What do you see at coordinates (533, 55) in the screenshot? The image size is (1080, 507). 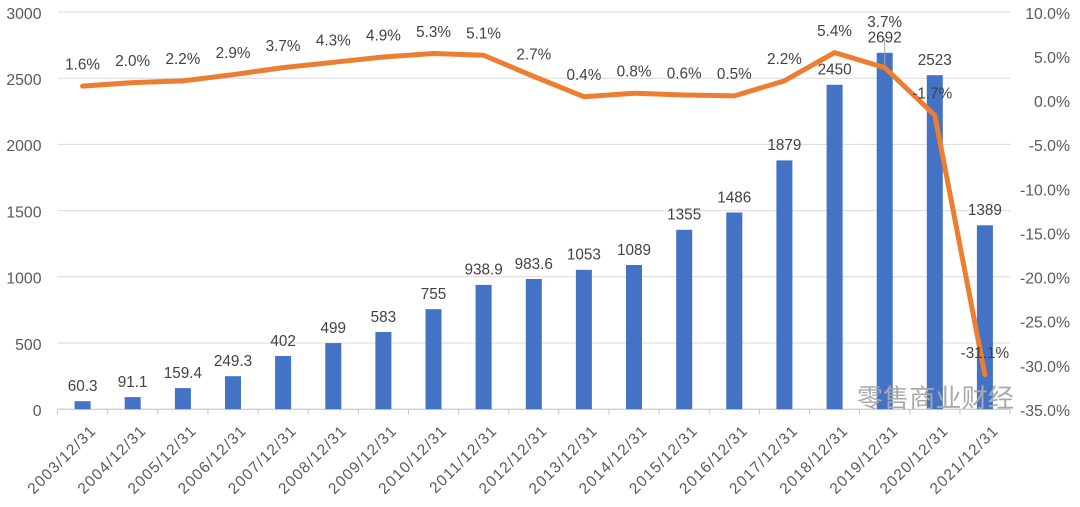 I see `svg-text: 2.7%` at bounding box center [533, 55].